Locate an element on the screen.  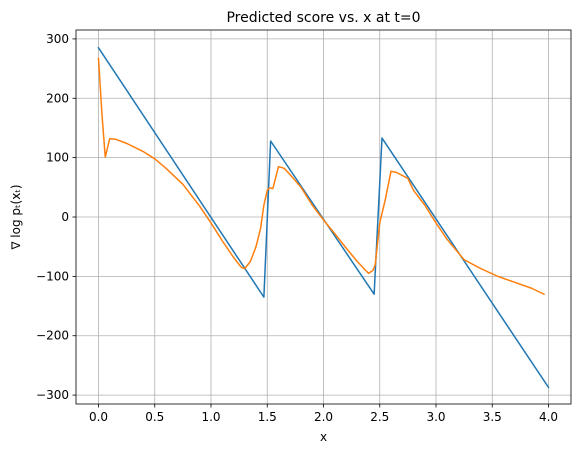
y-tick-label-6: 300 is located at coordinates (57, 39).